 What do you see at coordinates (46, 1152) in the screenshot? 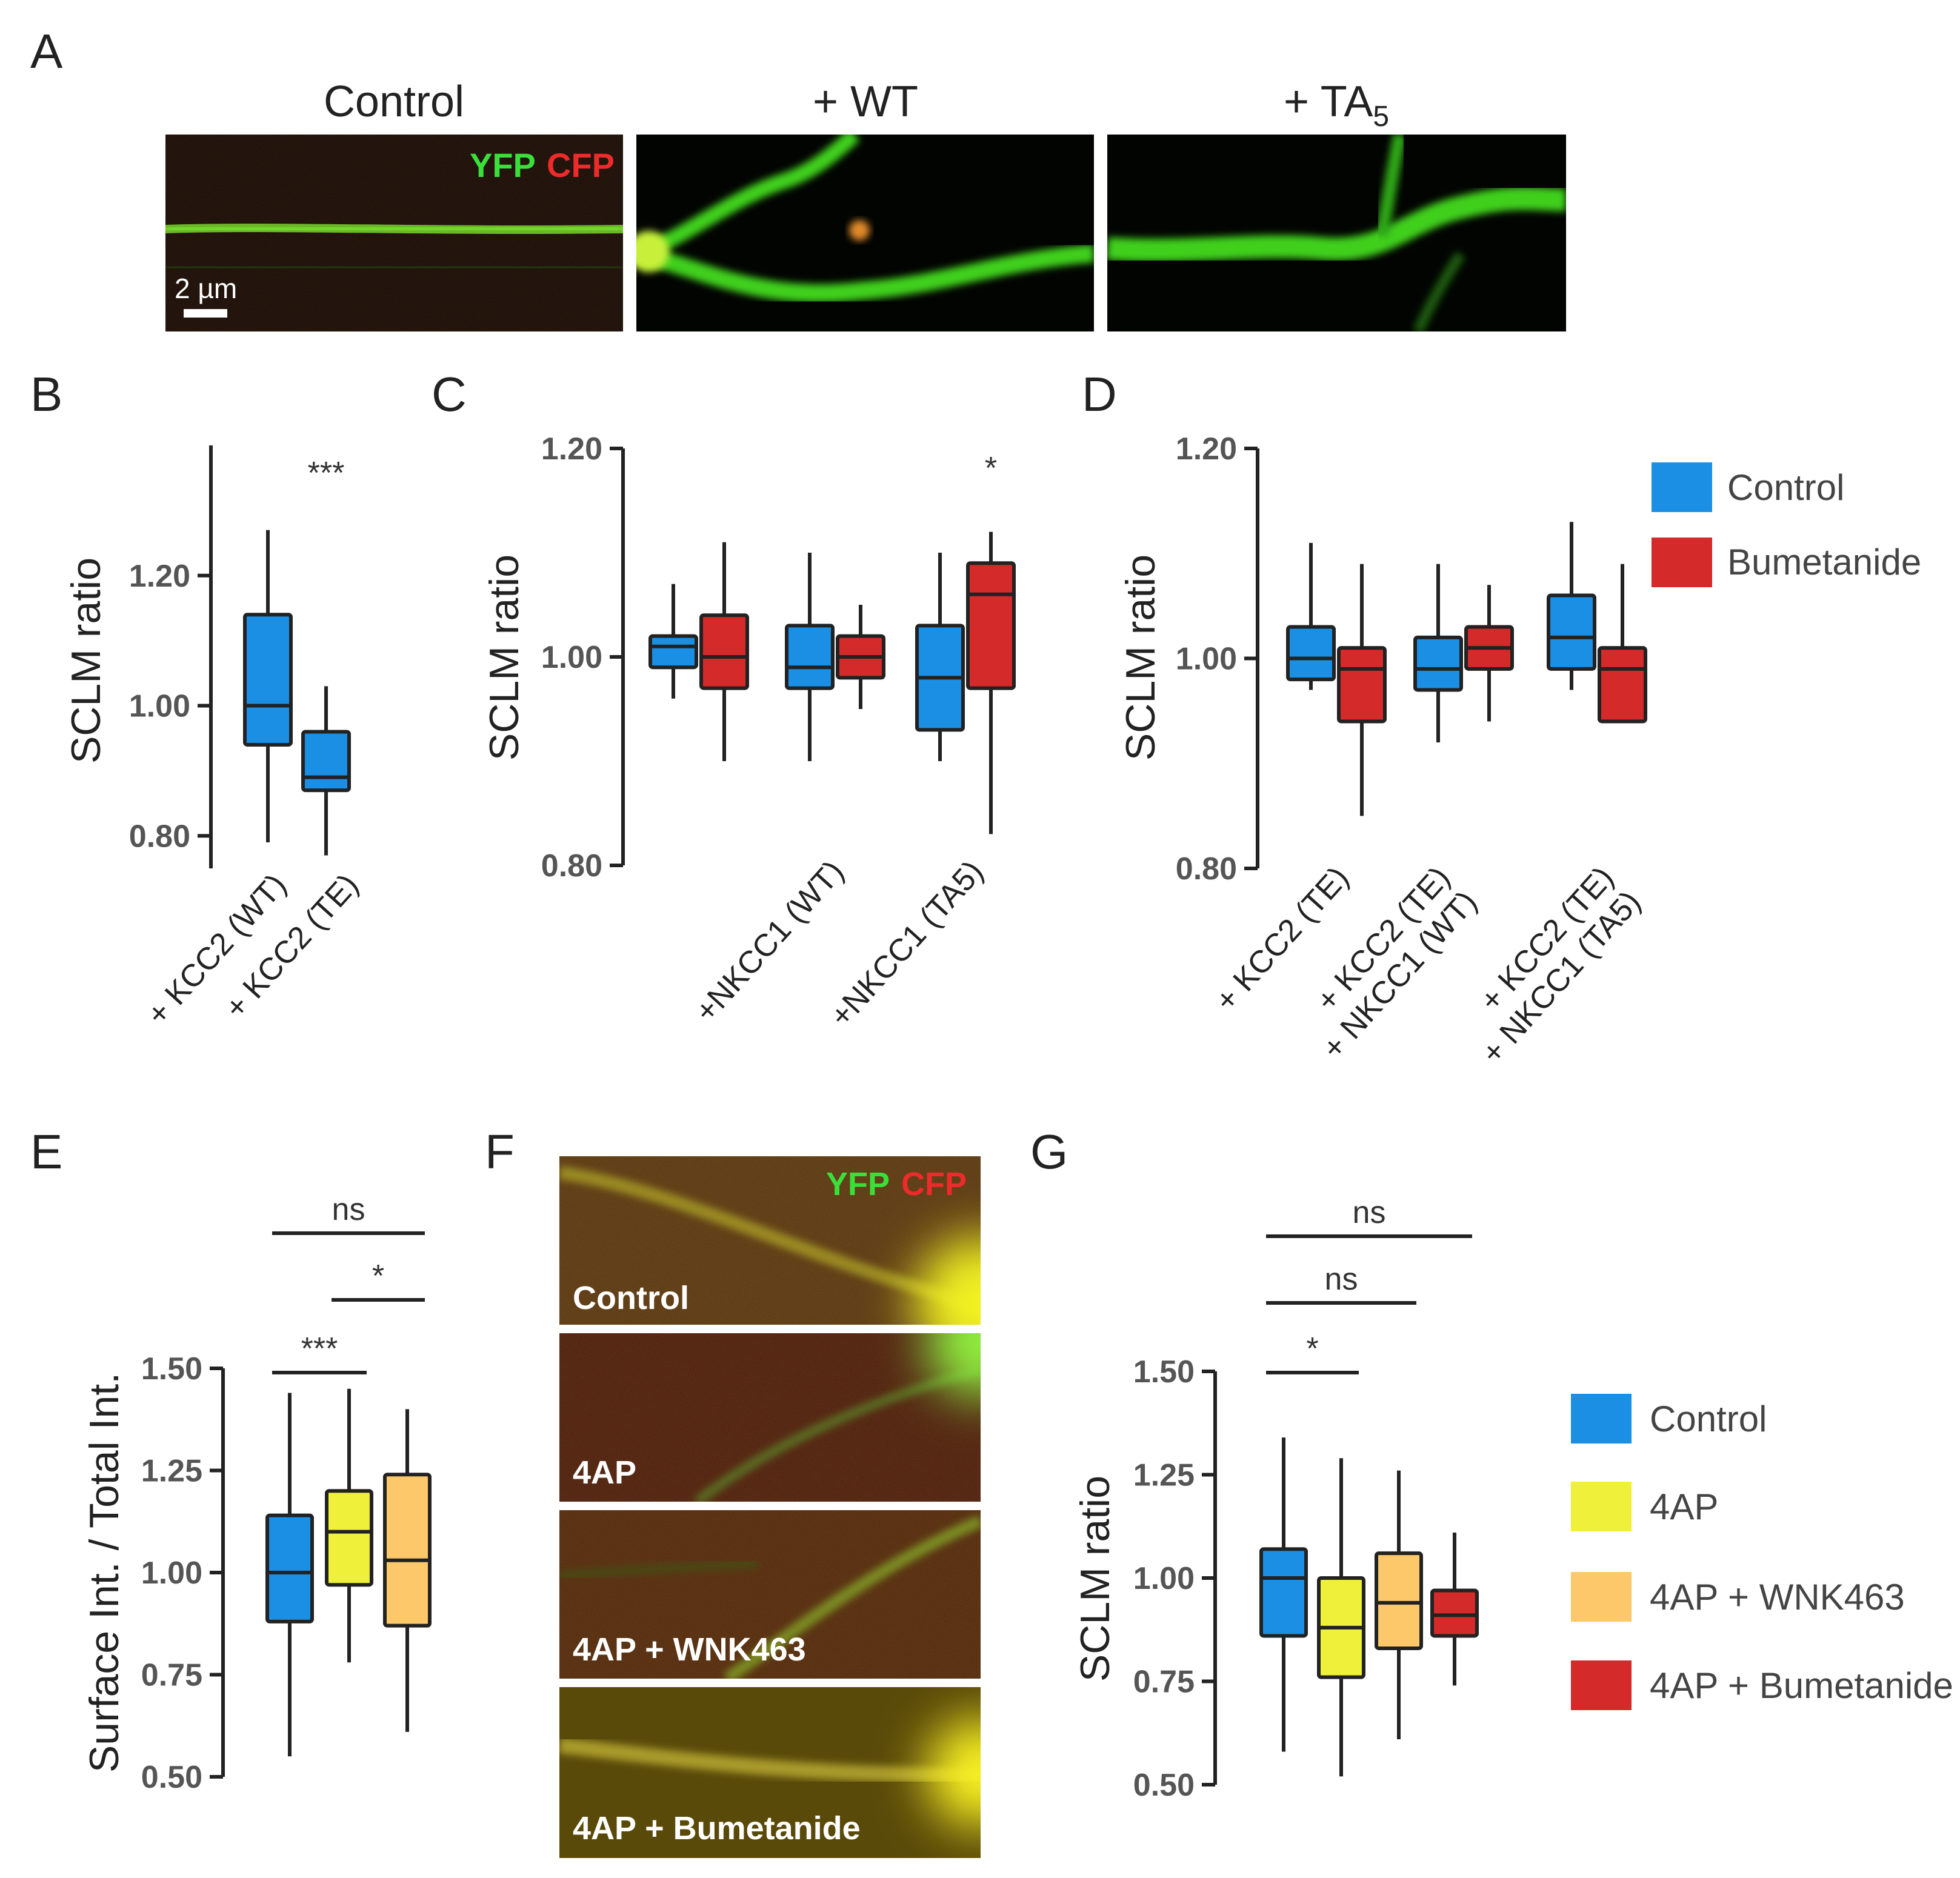
I see `panel-letter-e: E` at bounding box center [46, 1152].